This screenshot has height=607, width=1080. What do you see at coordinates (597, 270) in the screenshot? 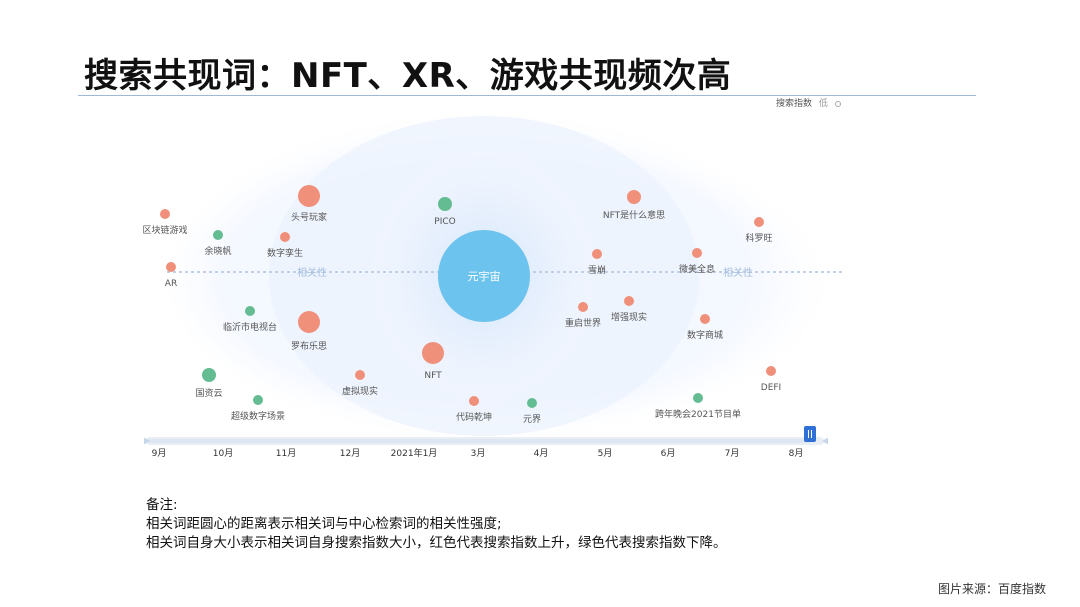
I see `term-label-15: 雪崩` at bounding box center [597, 270].